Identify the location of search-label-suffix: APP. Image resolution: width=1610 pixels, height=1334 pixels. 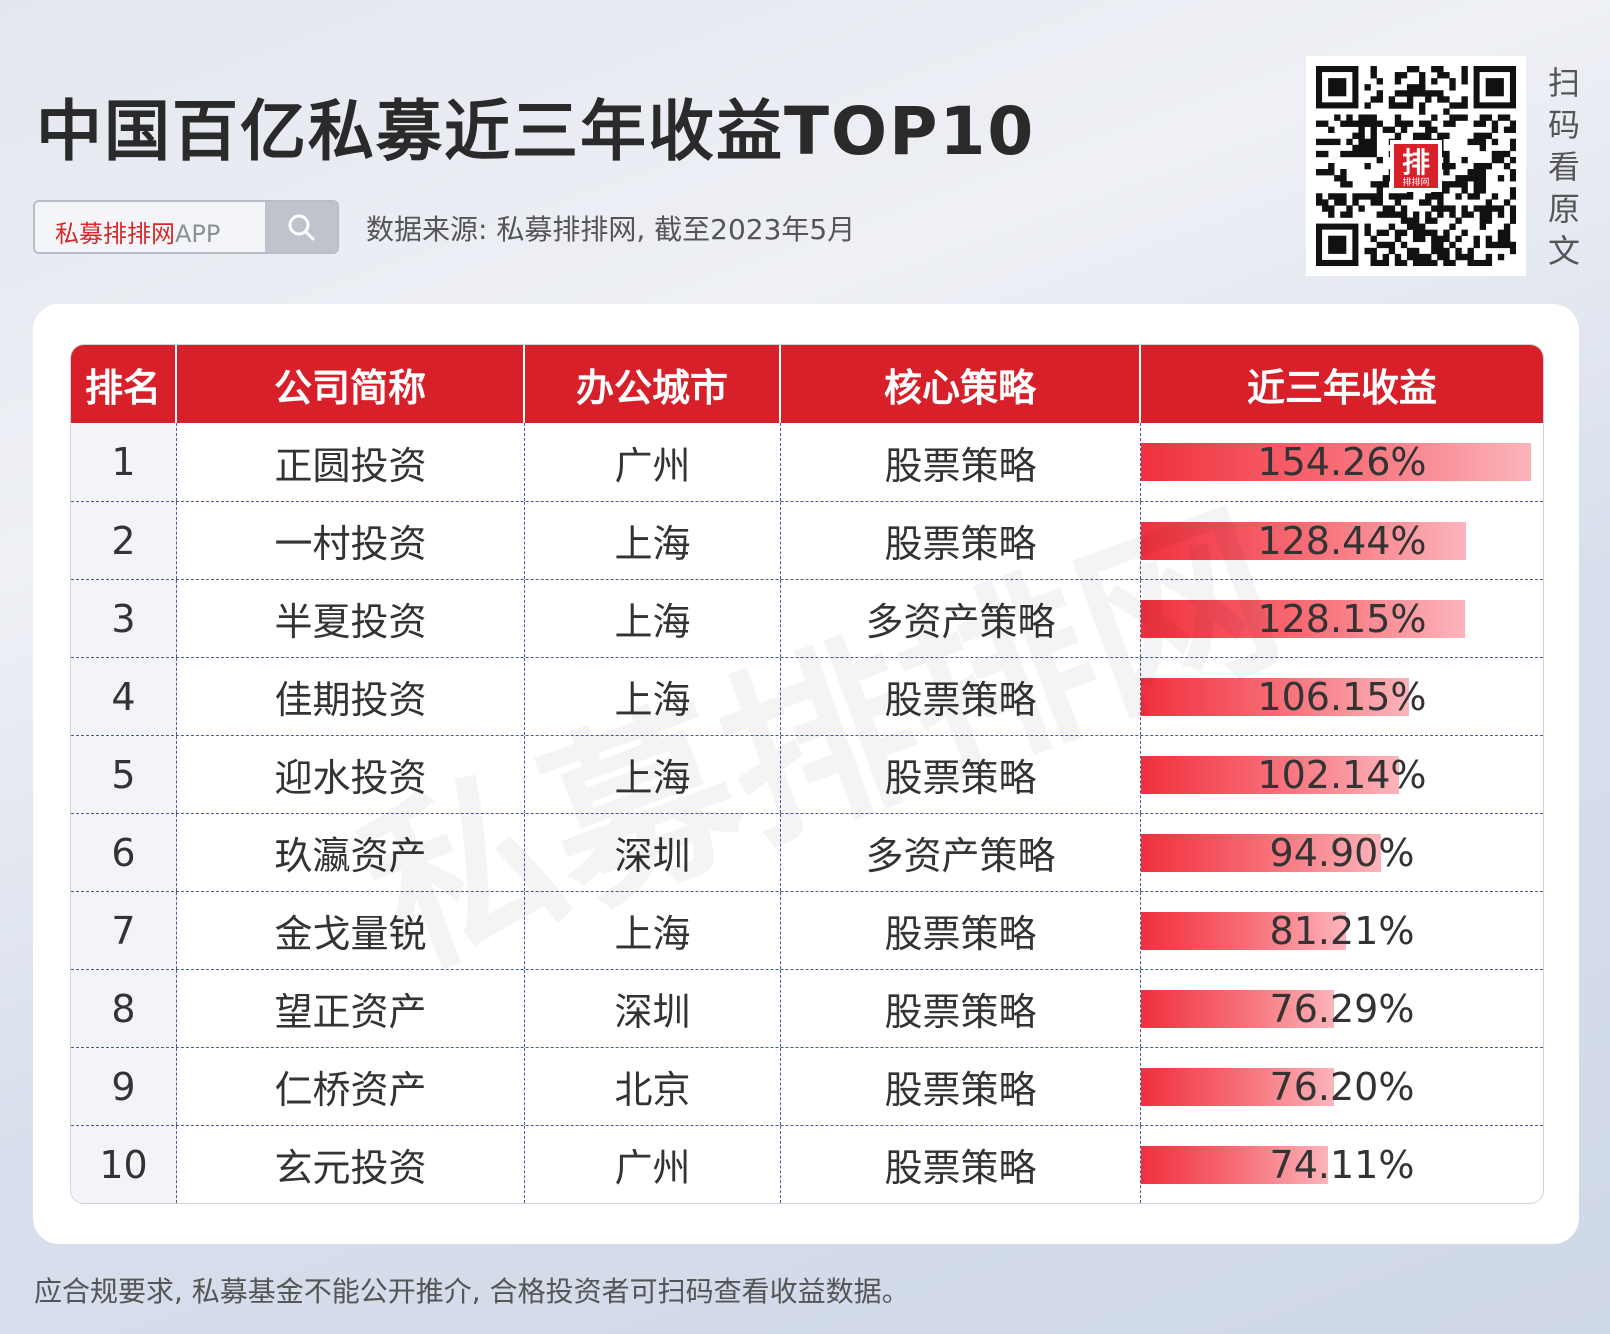
(198, 234).